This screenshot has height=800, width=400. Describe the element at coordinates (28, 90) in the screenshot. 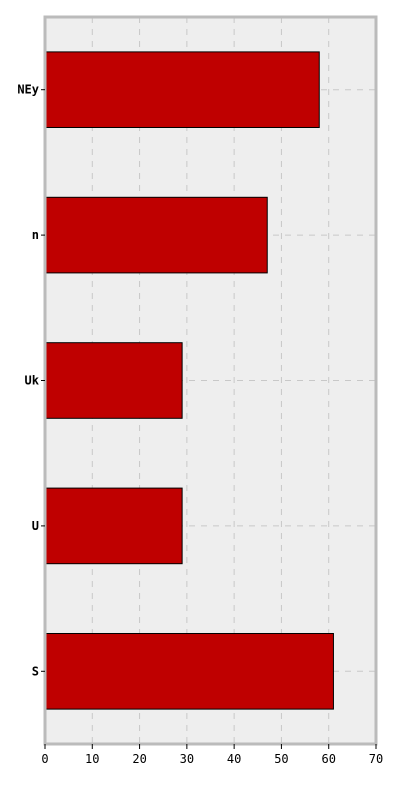

I see `category-label: NEy` at that location.